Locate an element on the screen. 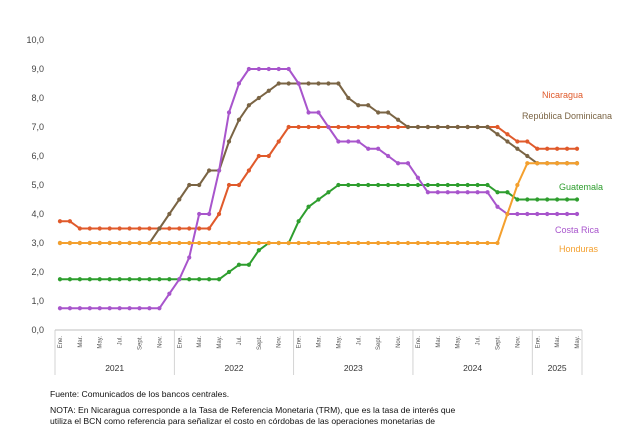  y-tick-label: 4,0 is located at coordinates (37, 214).